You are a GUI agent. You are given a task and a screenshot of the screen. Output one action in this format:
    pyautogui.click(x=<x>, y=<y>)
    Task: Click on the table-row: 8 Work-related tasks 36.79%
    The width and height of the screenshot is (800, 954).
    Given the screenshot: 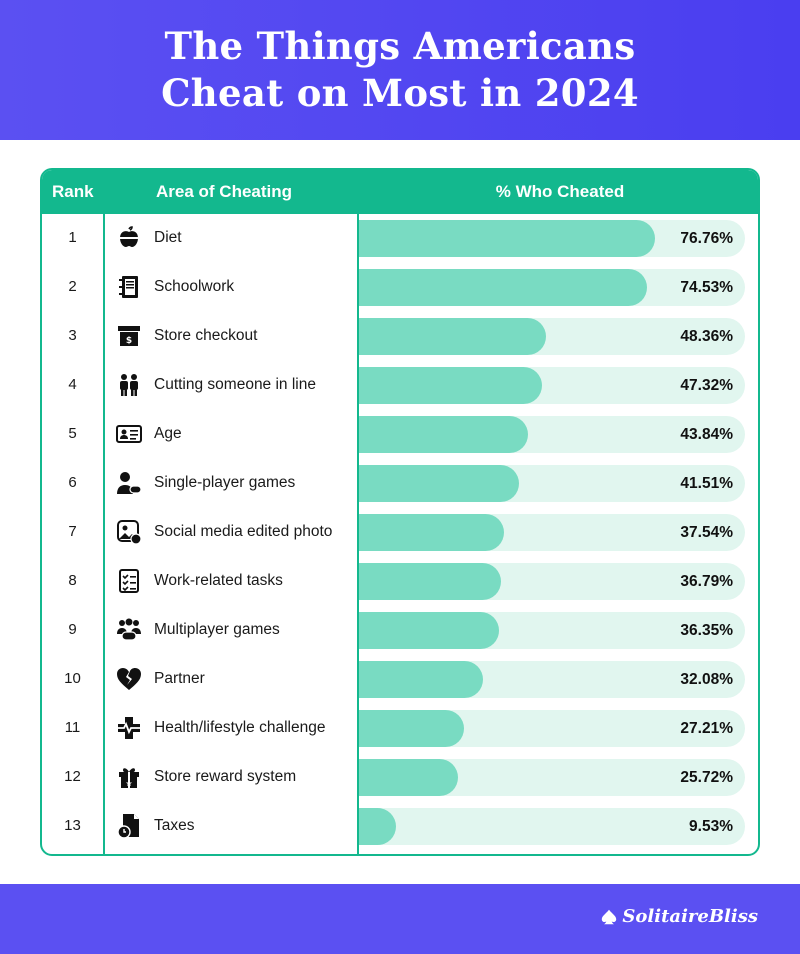 What is the action you would take?
    pyautogui.click(x=400, y=581)
    